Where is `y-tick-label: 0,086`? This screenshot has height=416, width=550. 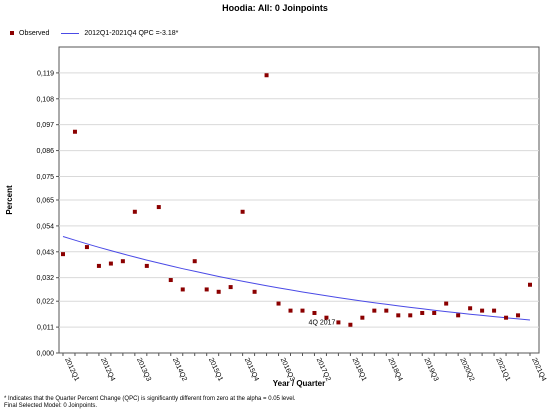 y-tick-label: 0,086 is located at coordinates (45, 151).